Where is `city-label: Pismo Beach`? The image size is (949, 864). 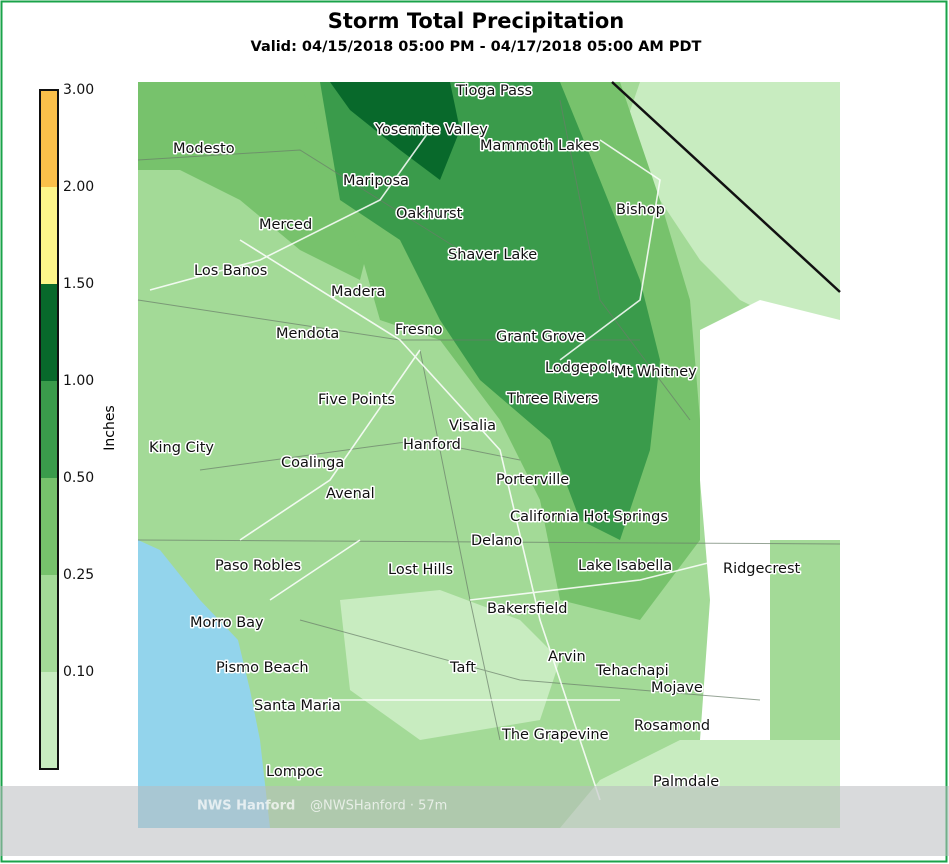
city-label: Pismo Beach is located at coordinates (262, 668).